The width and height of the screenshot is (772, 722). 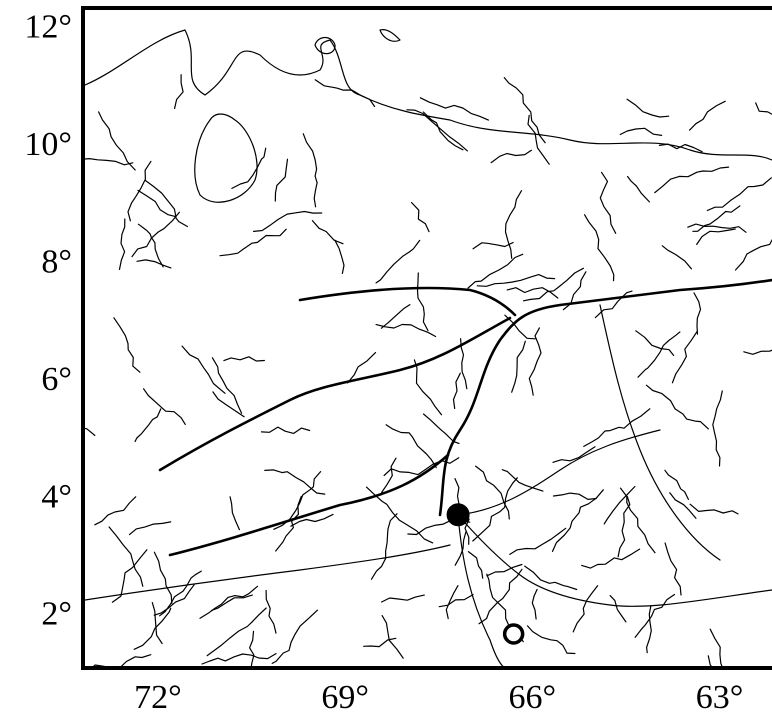 I want to click on x-tick-label: 63°, so click(x=720, y=697).